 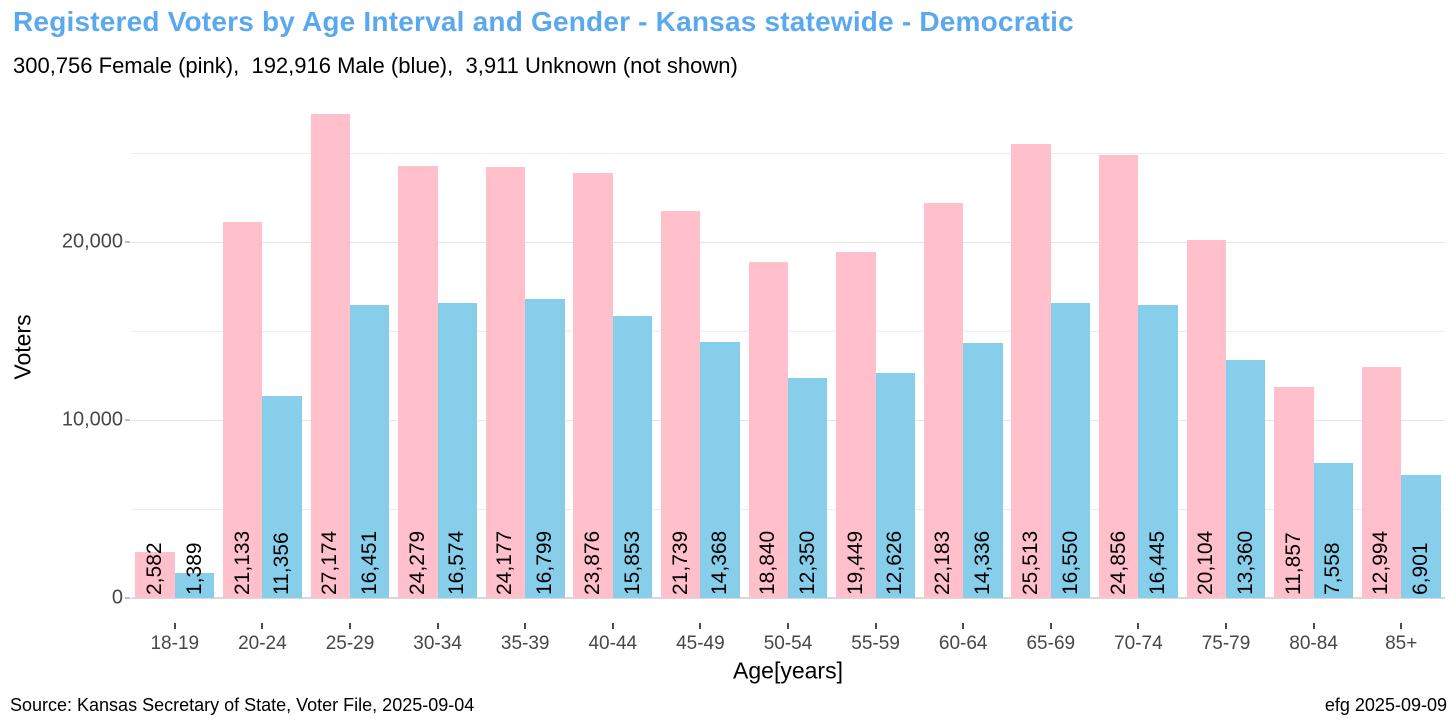 I want to click on x-tick-label-45-49: 45-49, so click(x=700, y=643).